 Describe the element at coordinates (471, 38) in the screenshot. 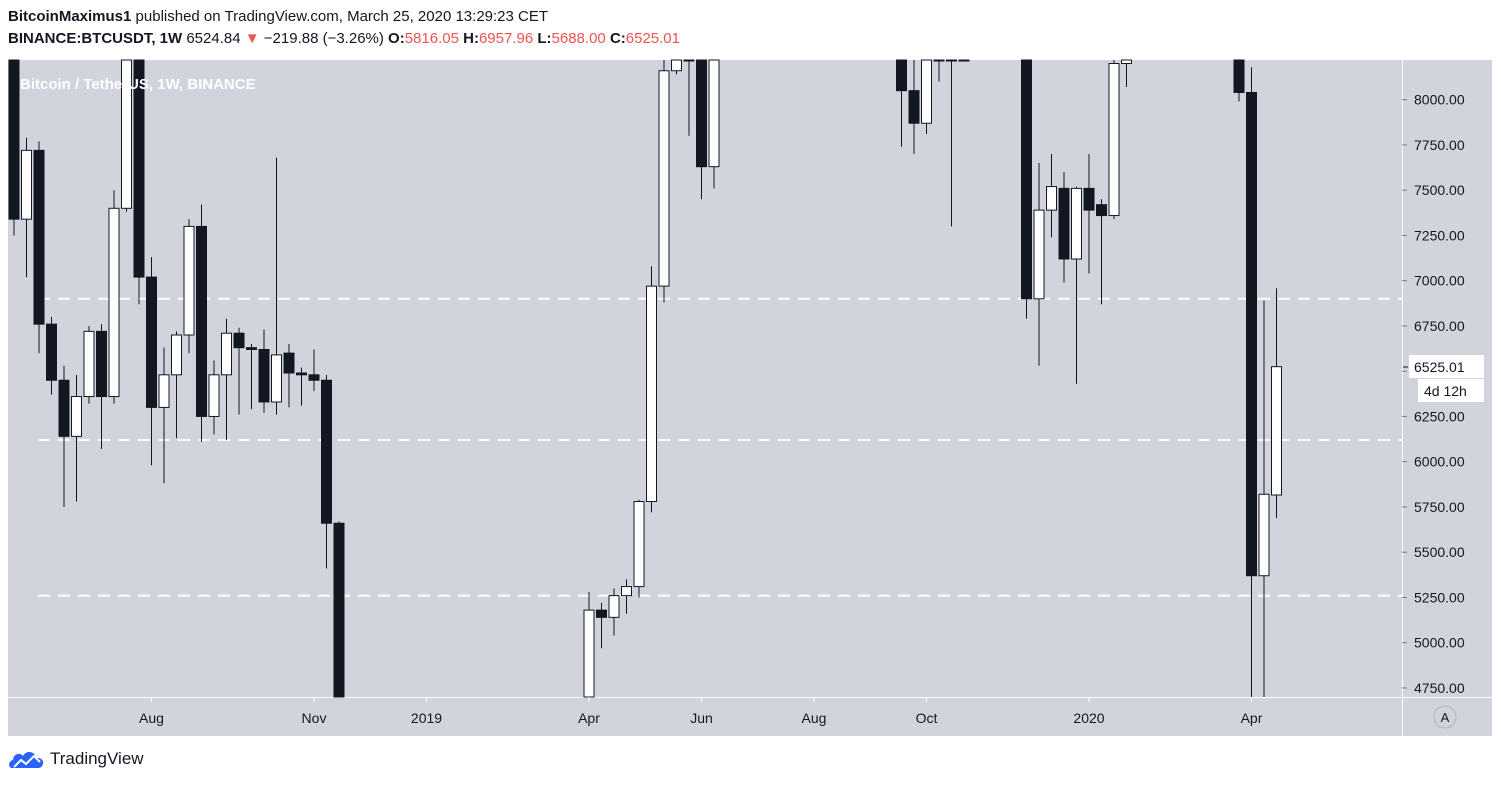

I see `high-label: H:` at that location.